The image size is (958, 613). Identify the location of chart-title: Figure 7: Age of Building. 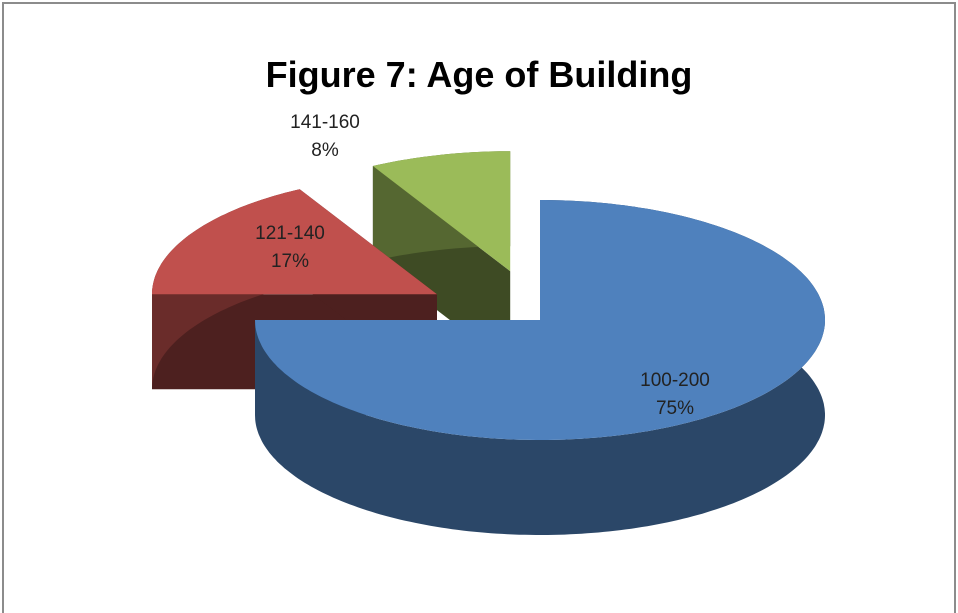
(479, 74).